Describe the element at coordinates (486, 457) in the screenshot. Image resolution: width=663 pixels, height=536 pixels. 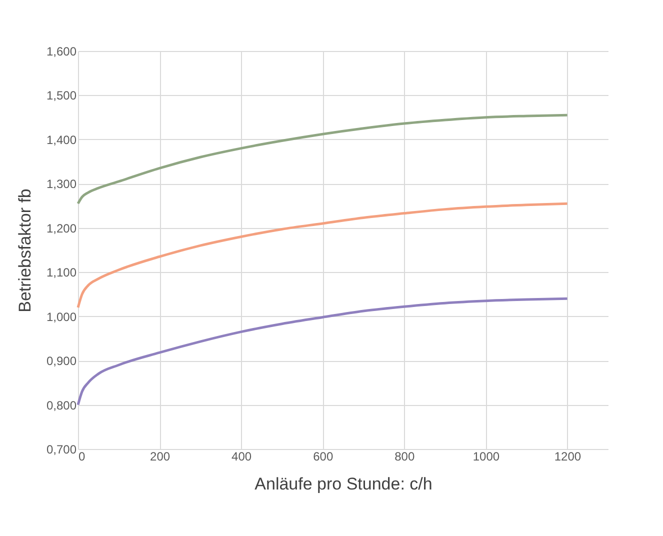
I see `x-tick-label: 1000` at that location.